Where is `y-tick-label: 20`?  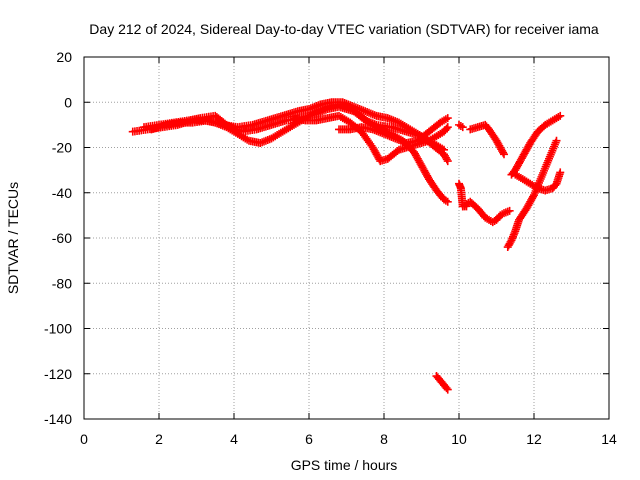
y-tick-label: 20 is located at coordinates (64, 57).